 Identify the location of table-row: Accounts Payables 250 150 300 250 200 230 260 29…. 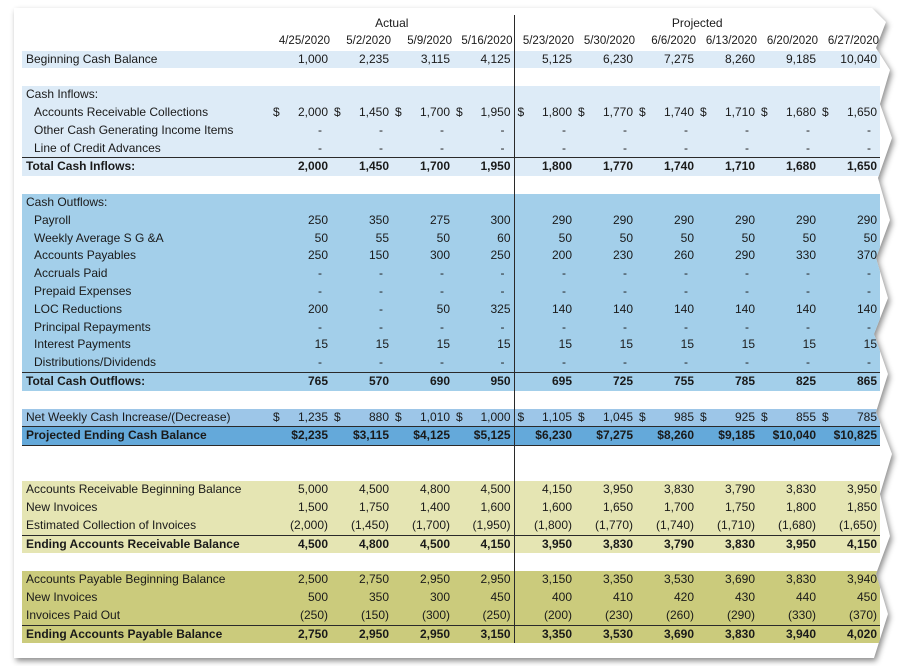
(451, 256).